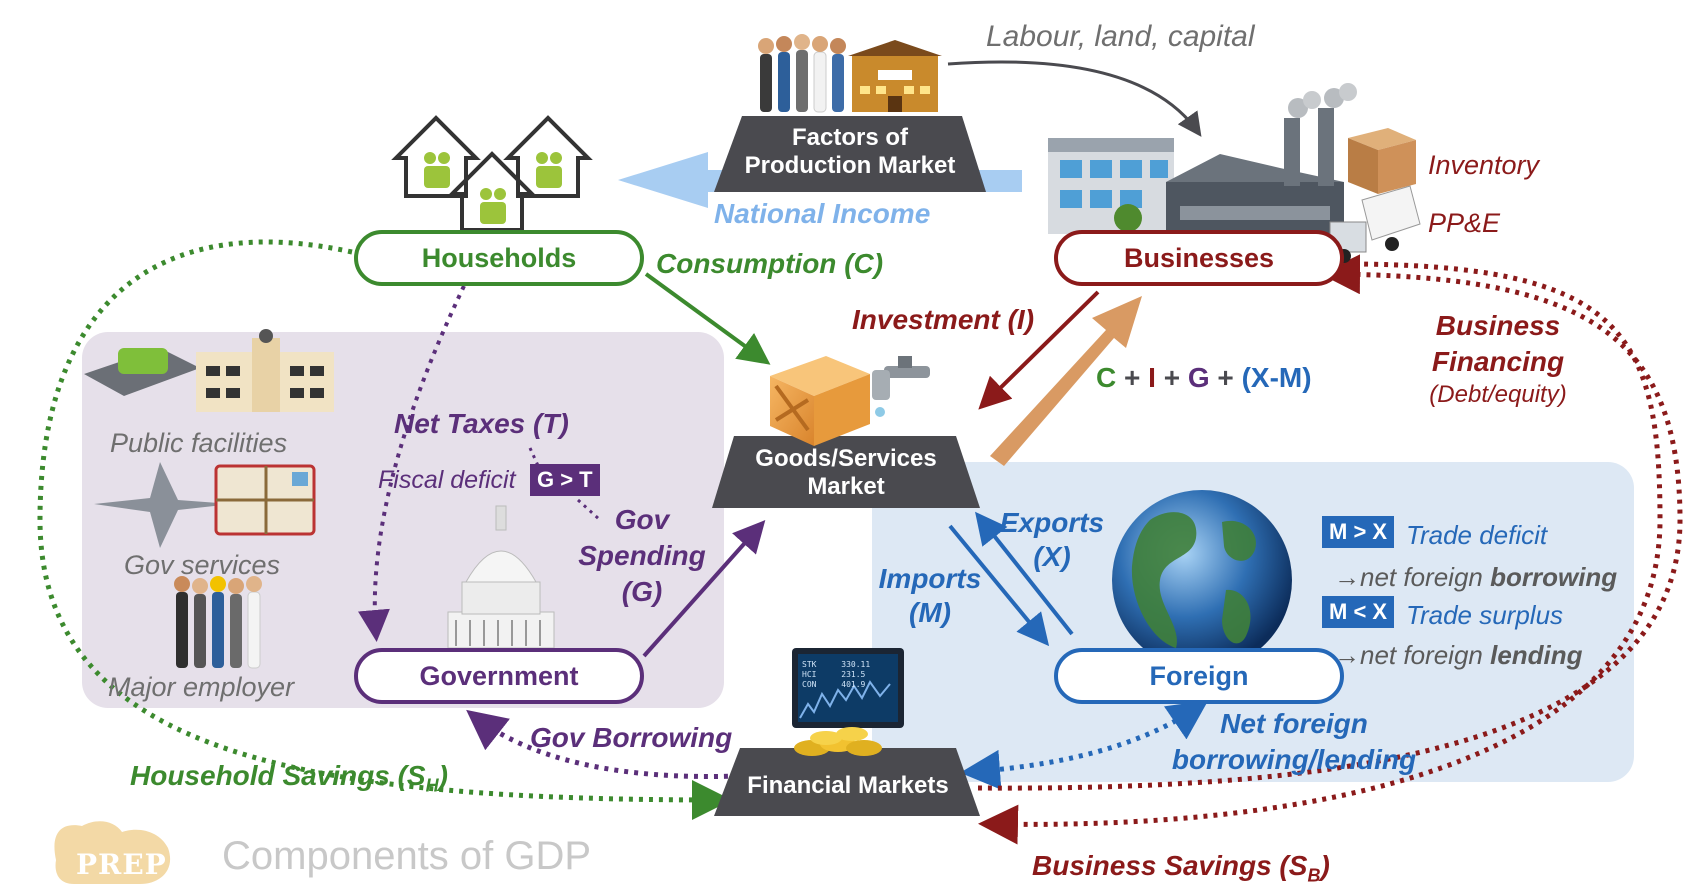  I want to click on labour-arrow, so click(1074, 98).